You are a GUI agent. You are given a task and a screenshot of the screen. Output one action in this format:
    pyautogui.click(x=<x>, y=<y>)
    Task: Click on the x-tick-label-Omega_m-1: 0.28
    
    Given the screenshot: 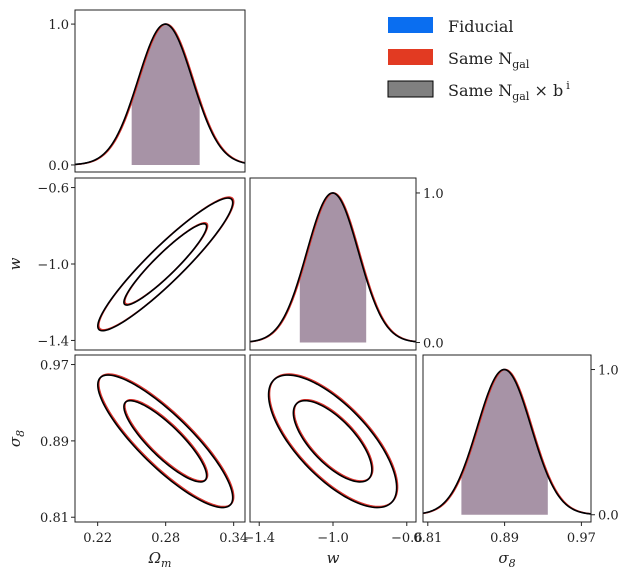 What is the action you would take?
    pyautogui.click(x=165, y=538)
    